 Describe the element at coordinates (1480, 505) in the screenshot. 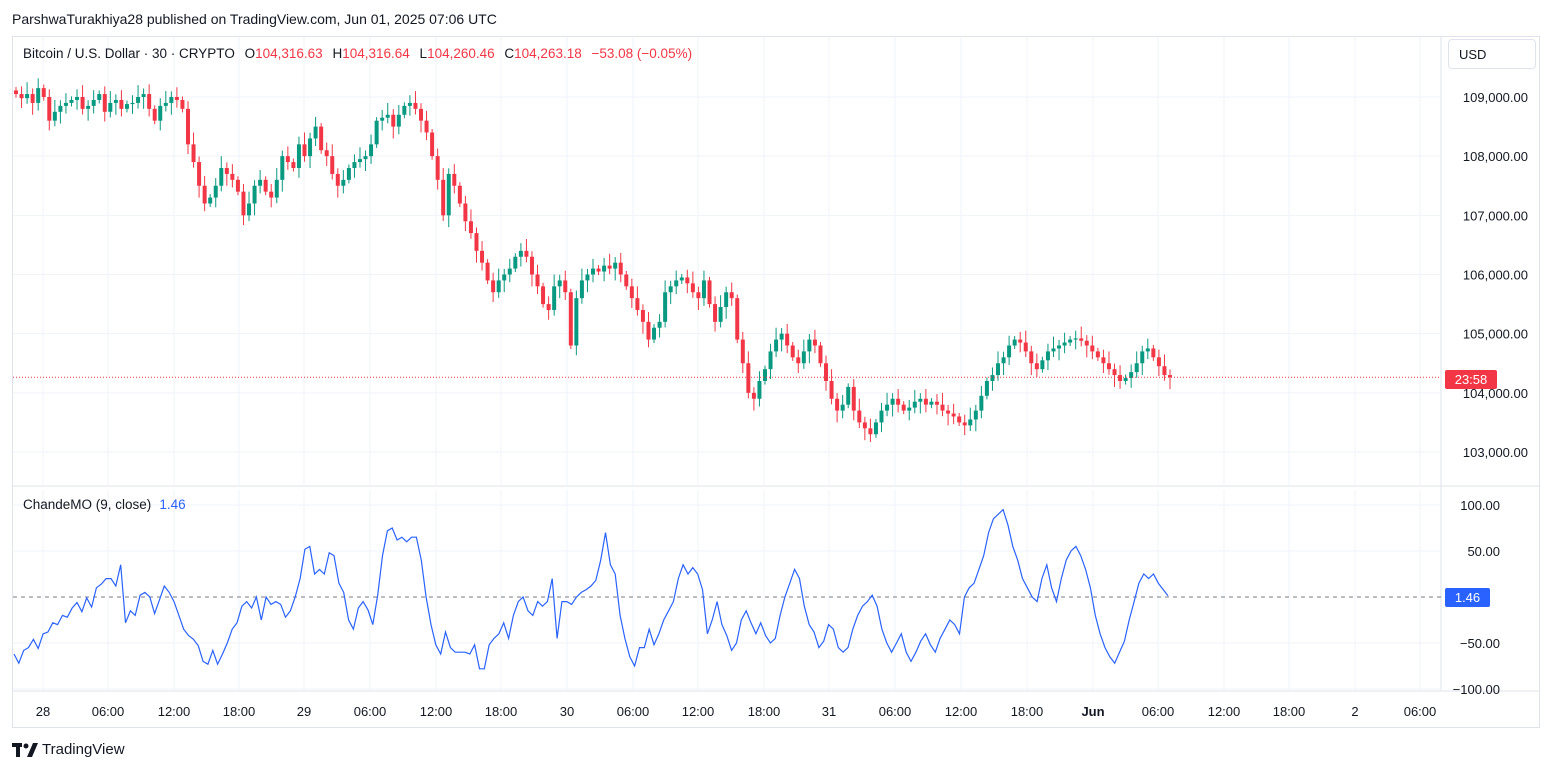

I see `osc-tick-label: 100.00` at that location.